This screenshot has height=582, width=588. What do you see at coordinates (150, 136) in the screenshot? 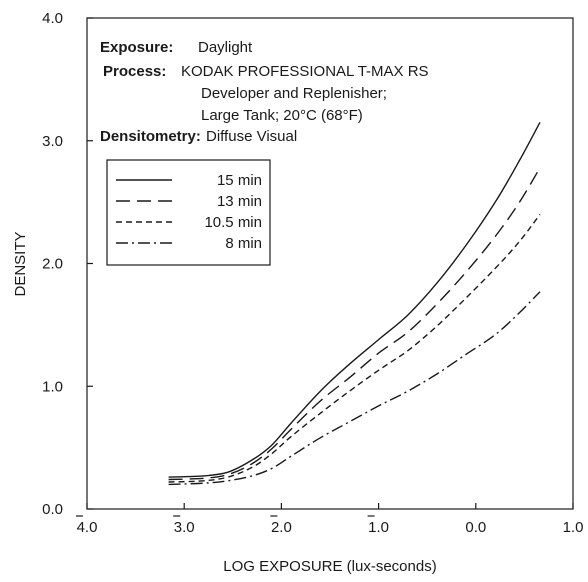
I see `densitometry-label: Densitometry:` at bounding box center [150, 136].